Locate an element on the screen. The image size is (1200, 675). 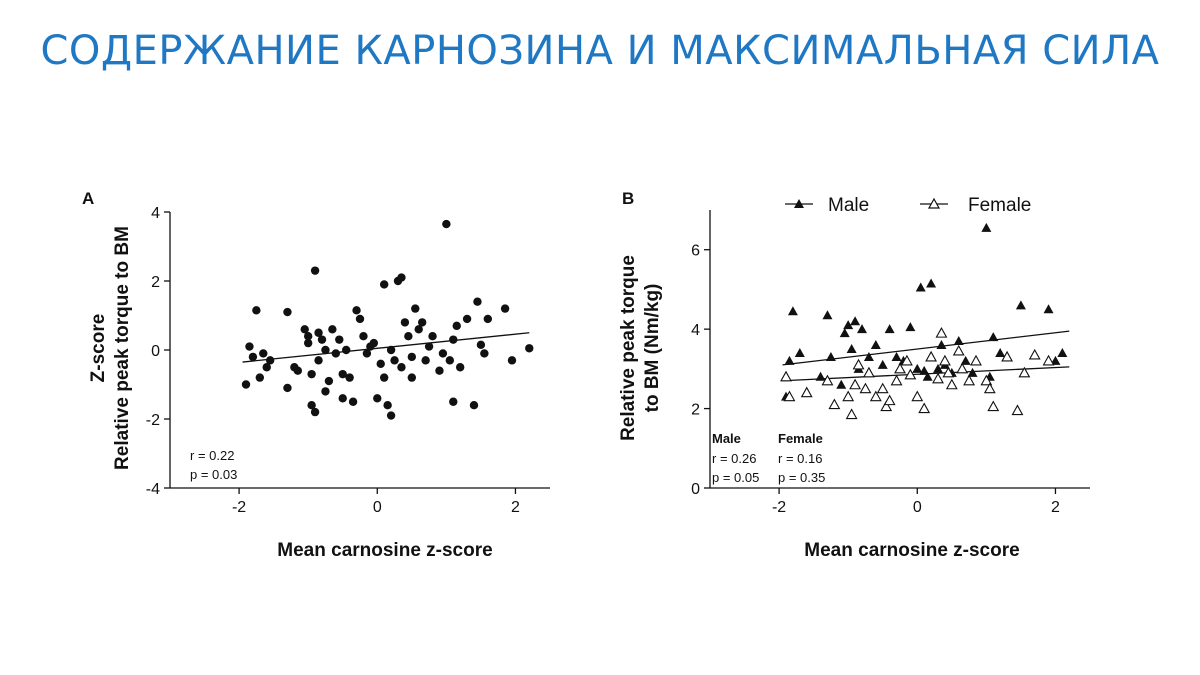
legend-marker-female is located at coordinates (934, 203).